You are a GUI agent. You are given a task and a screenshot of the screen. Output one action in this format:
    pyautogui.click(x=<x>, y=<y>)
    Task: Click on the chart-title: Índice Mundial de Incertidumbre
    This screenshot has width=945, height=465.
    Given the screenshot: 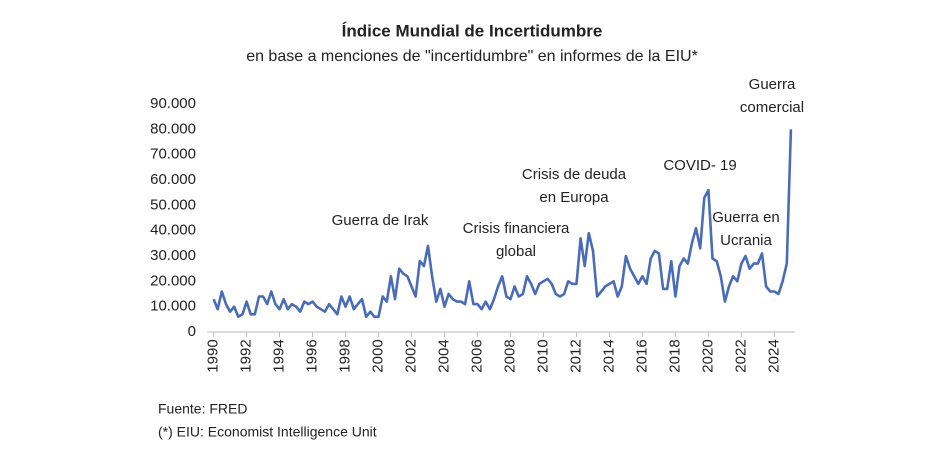 What is the action you would take?
    pyautogui.click(x=472, y=30)
    